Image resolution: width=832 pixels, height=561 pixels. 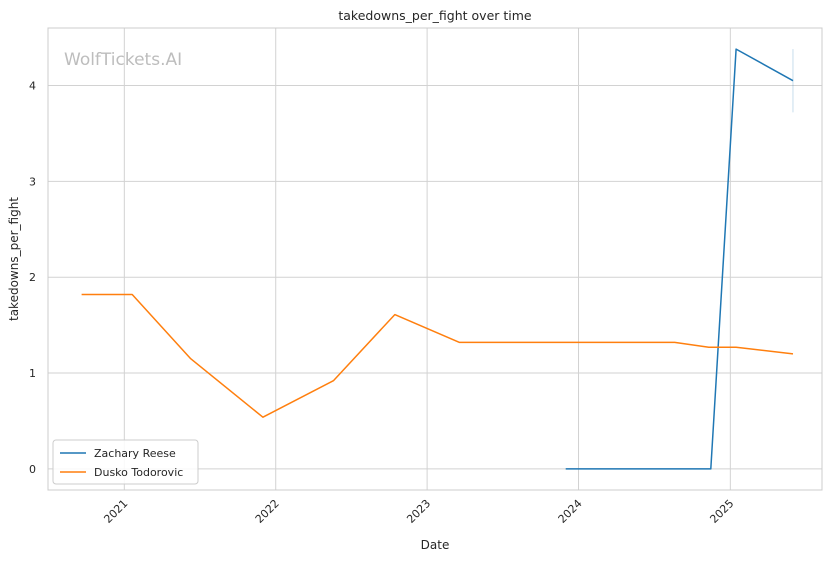 I want to click on x-axis-label: Date, so click(x=435, y=545).